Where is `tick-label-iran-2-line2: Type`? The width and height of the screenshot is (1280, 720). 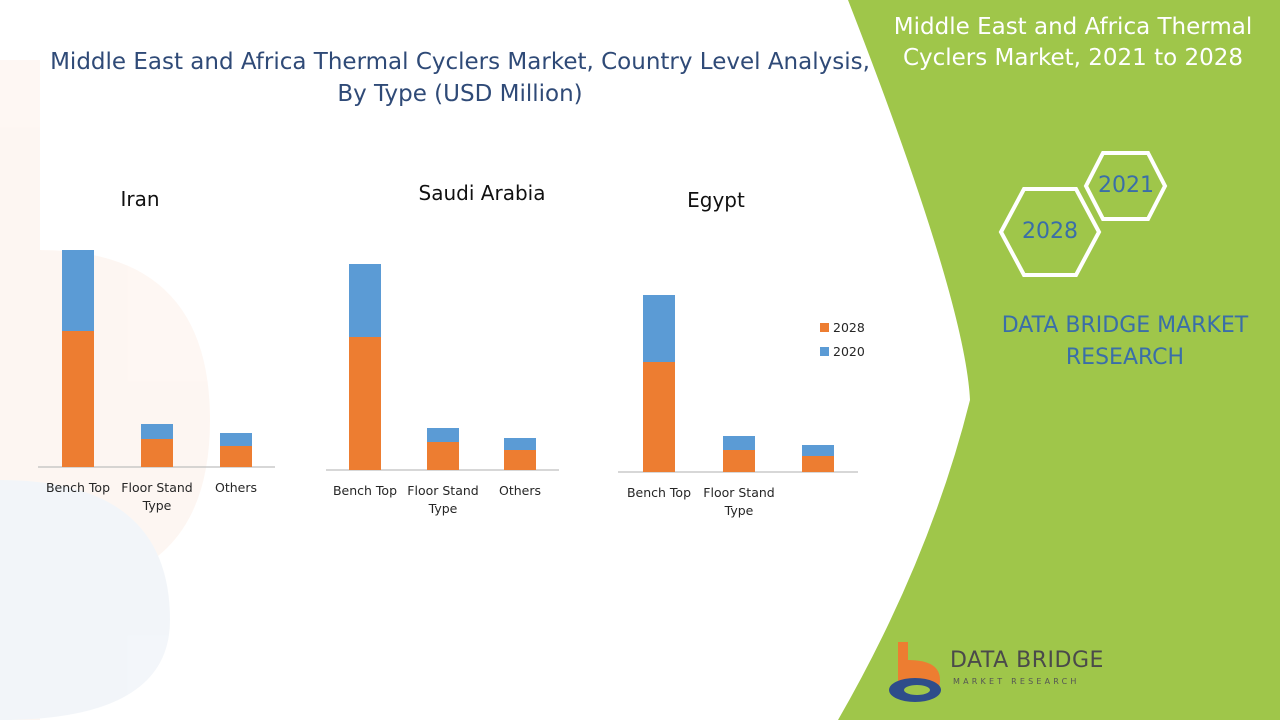
tick-label-iran-2-line2: Type is located at coordinates (157, 505).